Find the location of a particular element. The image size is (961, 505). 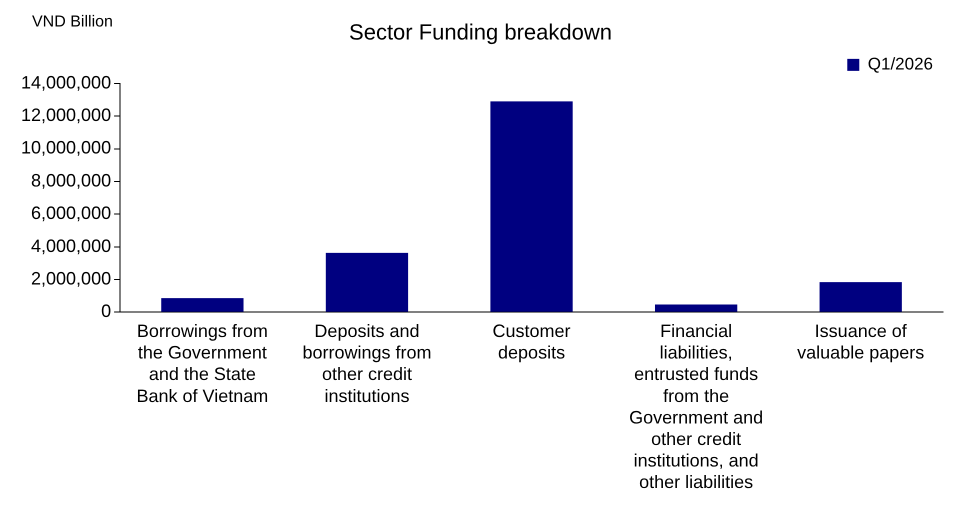

y-tick-label: 6,000,000 is located at coordinates (71, 213).